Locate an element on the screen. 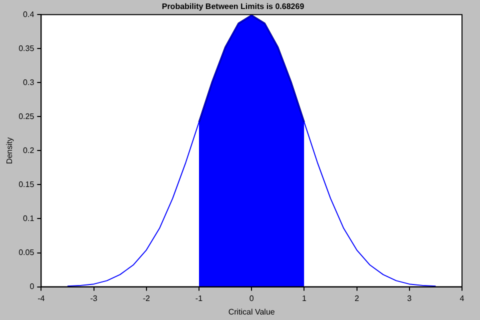 Image resolution: width=480 pixels, height=320 pixels. x-tick-label: -2 is located at coordinates (146, 298).